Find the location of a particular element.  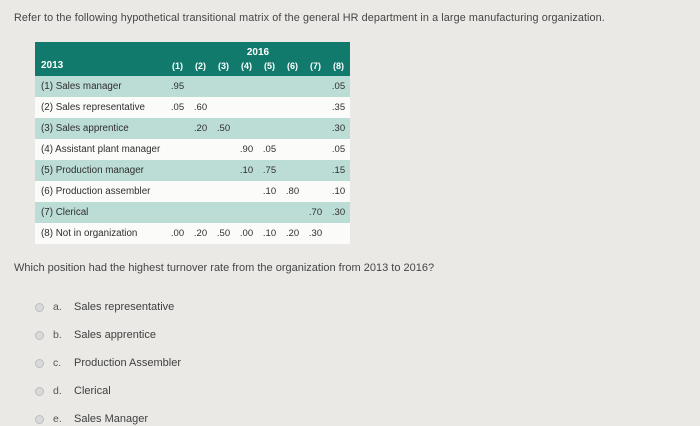

col-header-1: (1) is located at coordinates (177, 67).